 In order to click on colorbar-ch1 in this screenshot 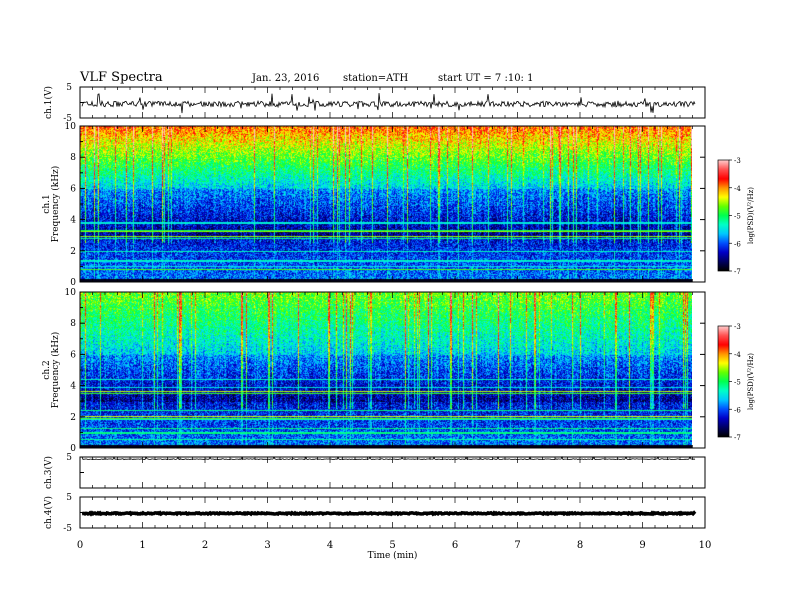, I will do `click(723, 215)`.